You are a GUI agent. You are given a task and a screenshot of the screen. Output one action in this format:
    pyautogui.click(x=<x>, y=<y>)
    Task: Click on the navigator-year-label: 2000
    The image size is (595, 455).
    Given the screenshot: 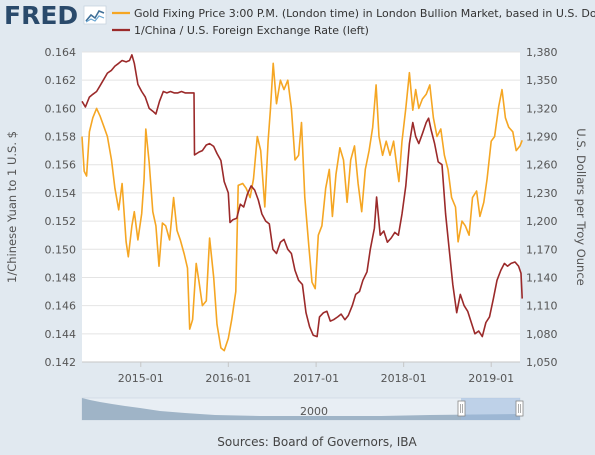 What is the action you would take?
    pyautogui.click(x=314, y=411)
    